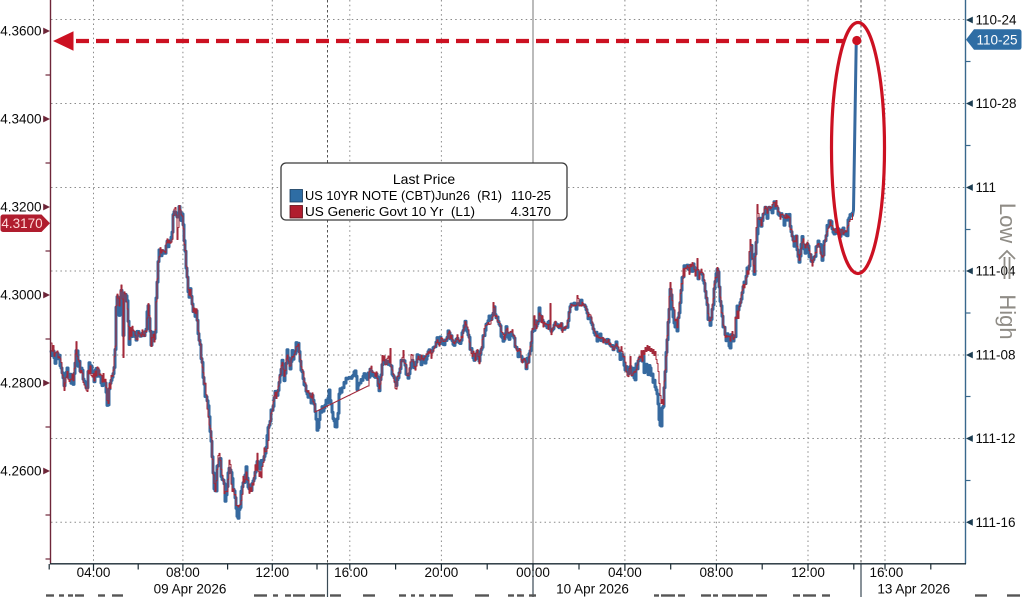 The width and height of the screenshot is (1025, 597). Describe the element at coordinates (20, 31) in the screenshot. I see `svg-text: 4.3600` at that location.